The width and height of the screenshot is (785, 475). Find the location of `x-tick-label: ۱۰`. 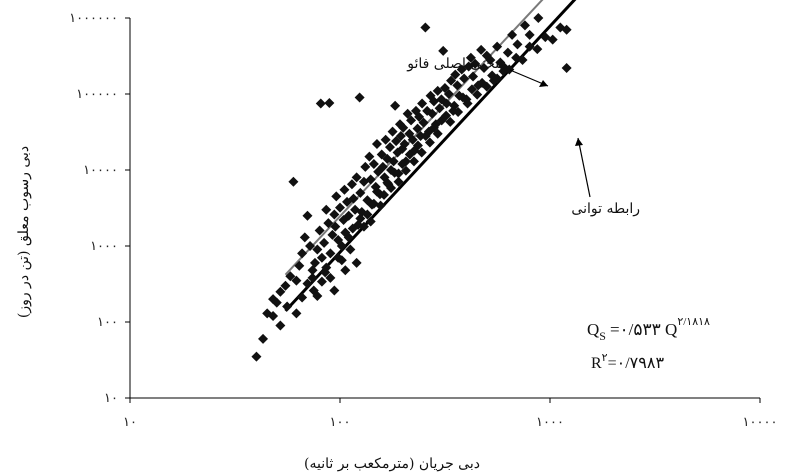

x-tick-label: ۱۰ is located at coordinates (130, 422).